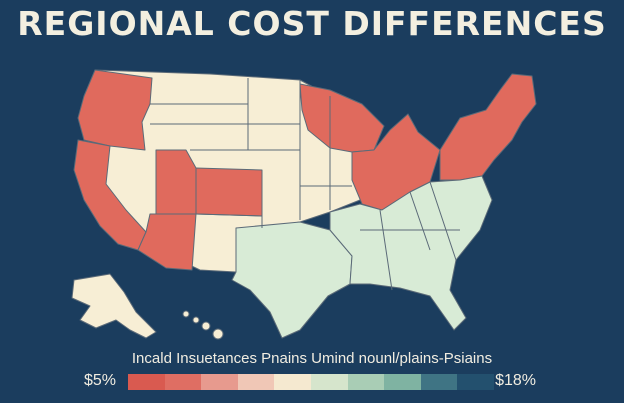 Image resolution: width=624 pixels, height=403 pixels. I want to click on region-pacific-northwest, so click(115, 110).